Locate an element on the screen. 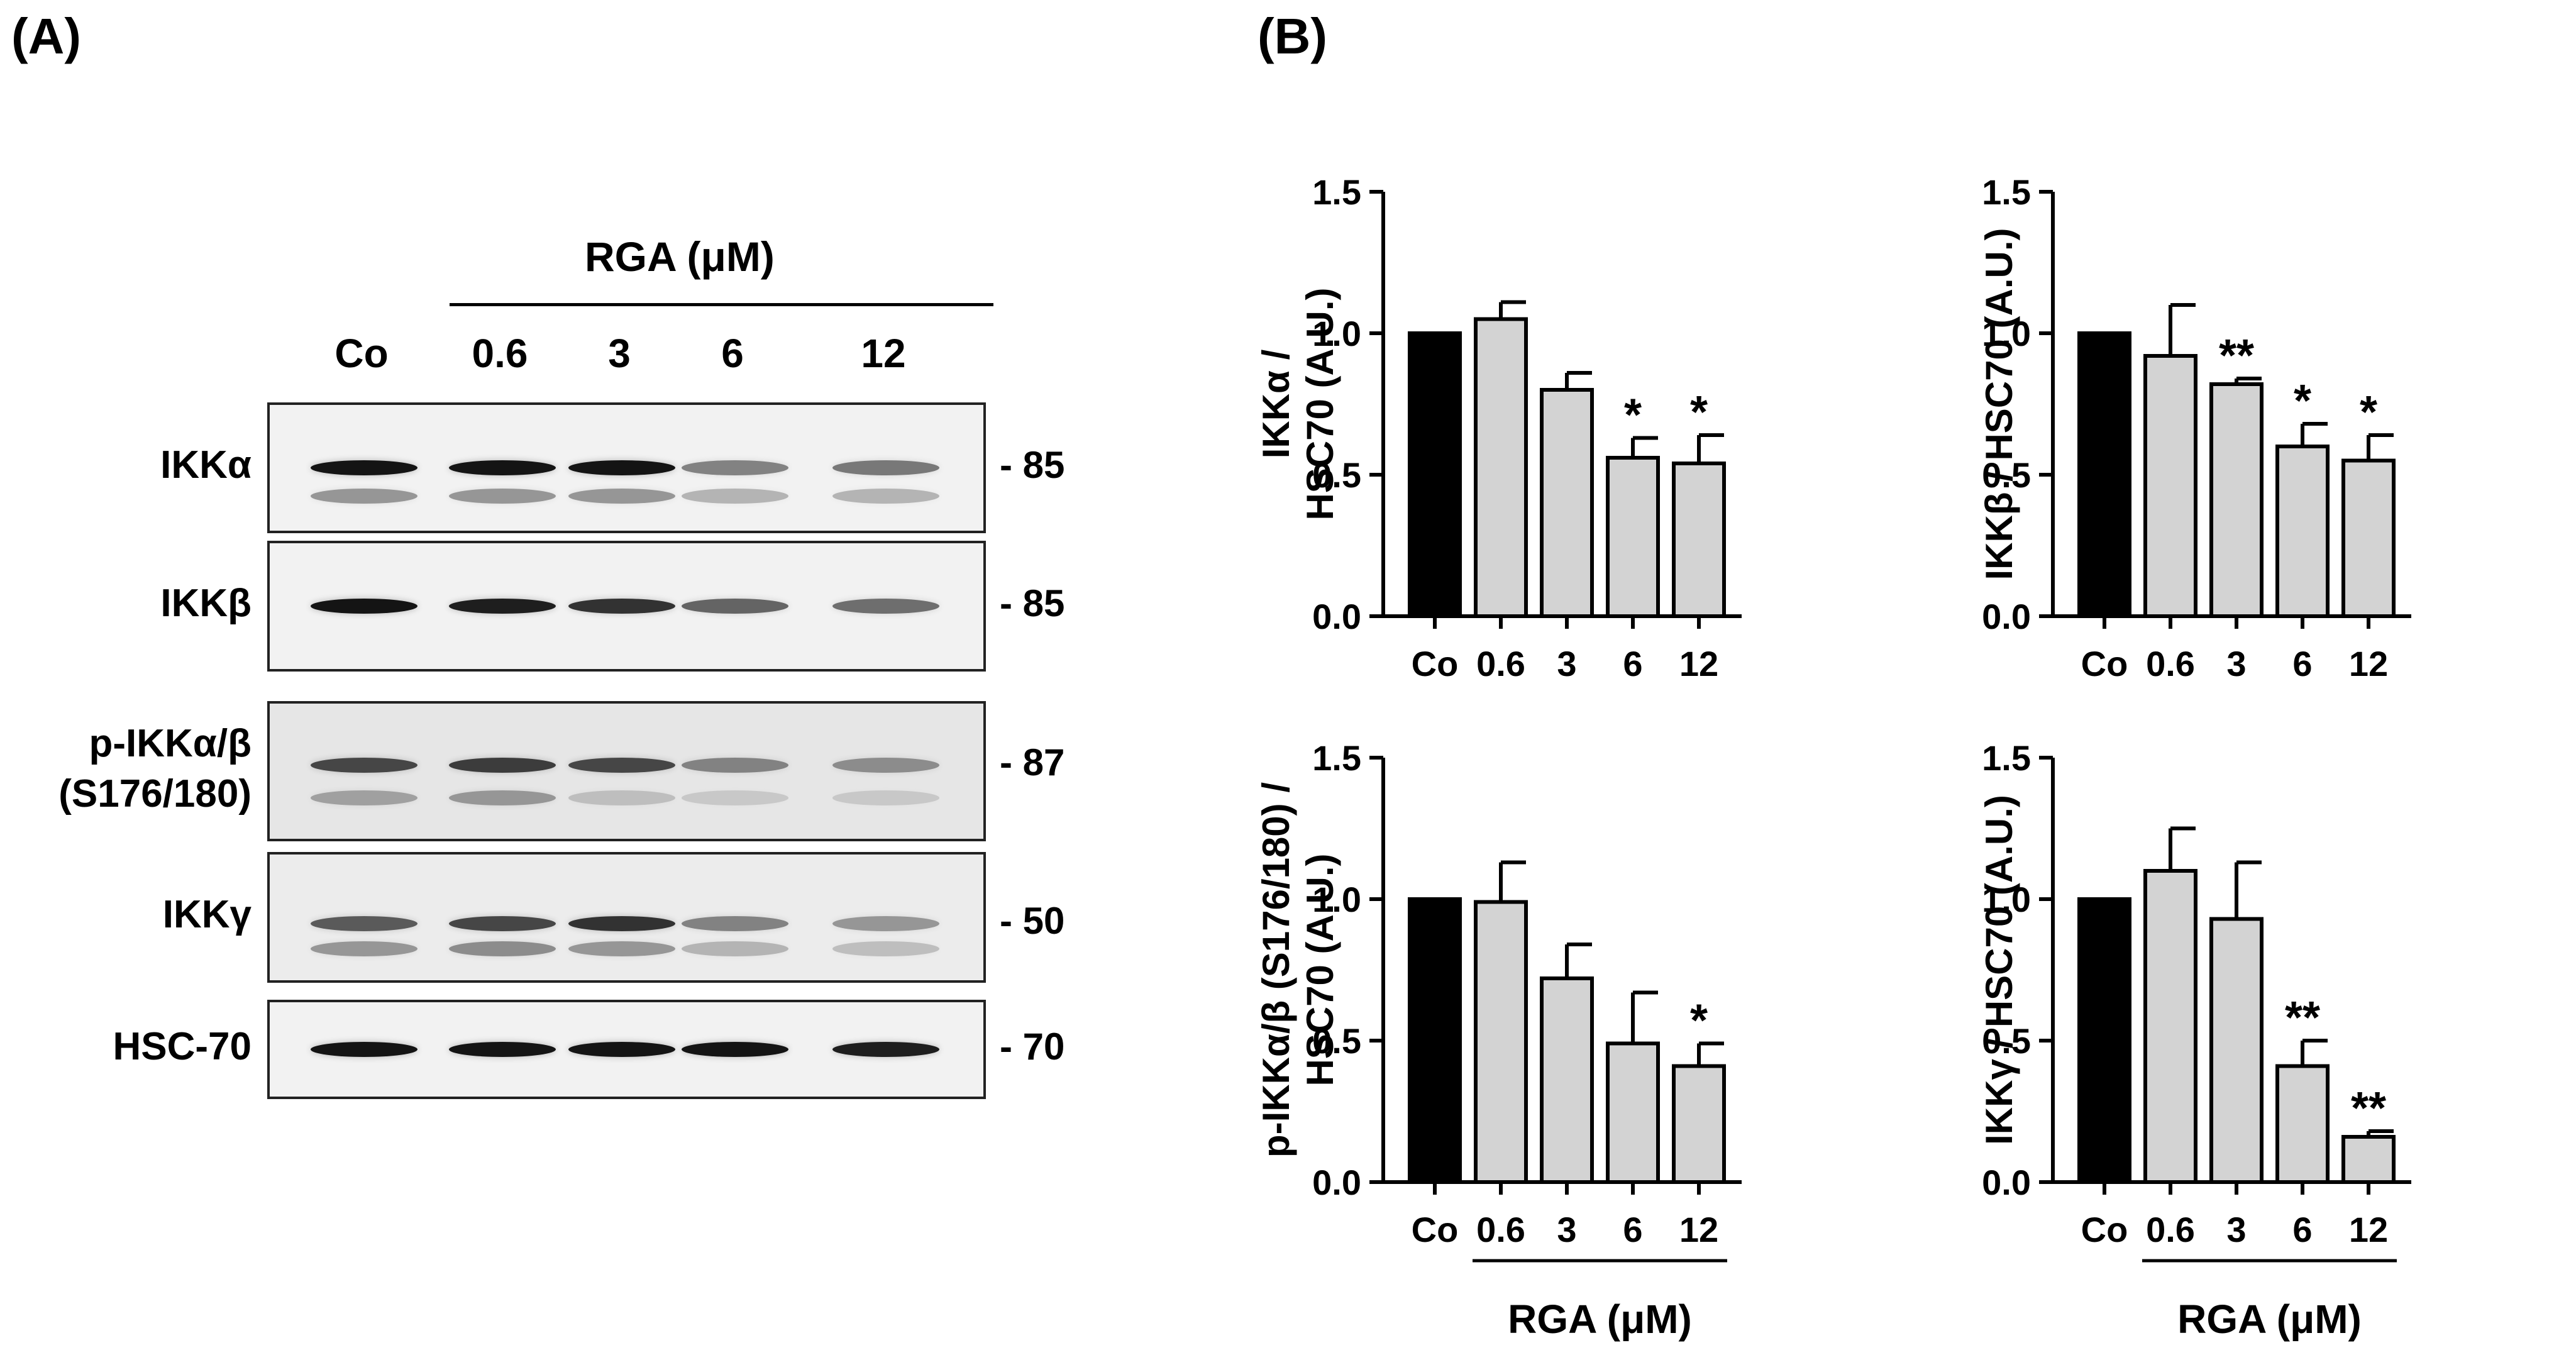 This screenshot has width=2576, height=1355. lane-label: 12 is located at coordinates (883, 353).